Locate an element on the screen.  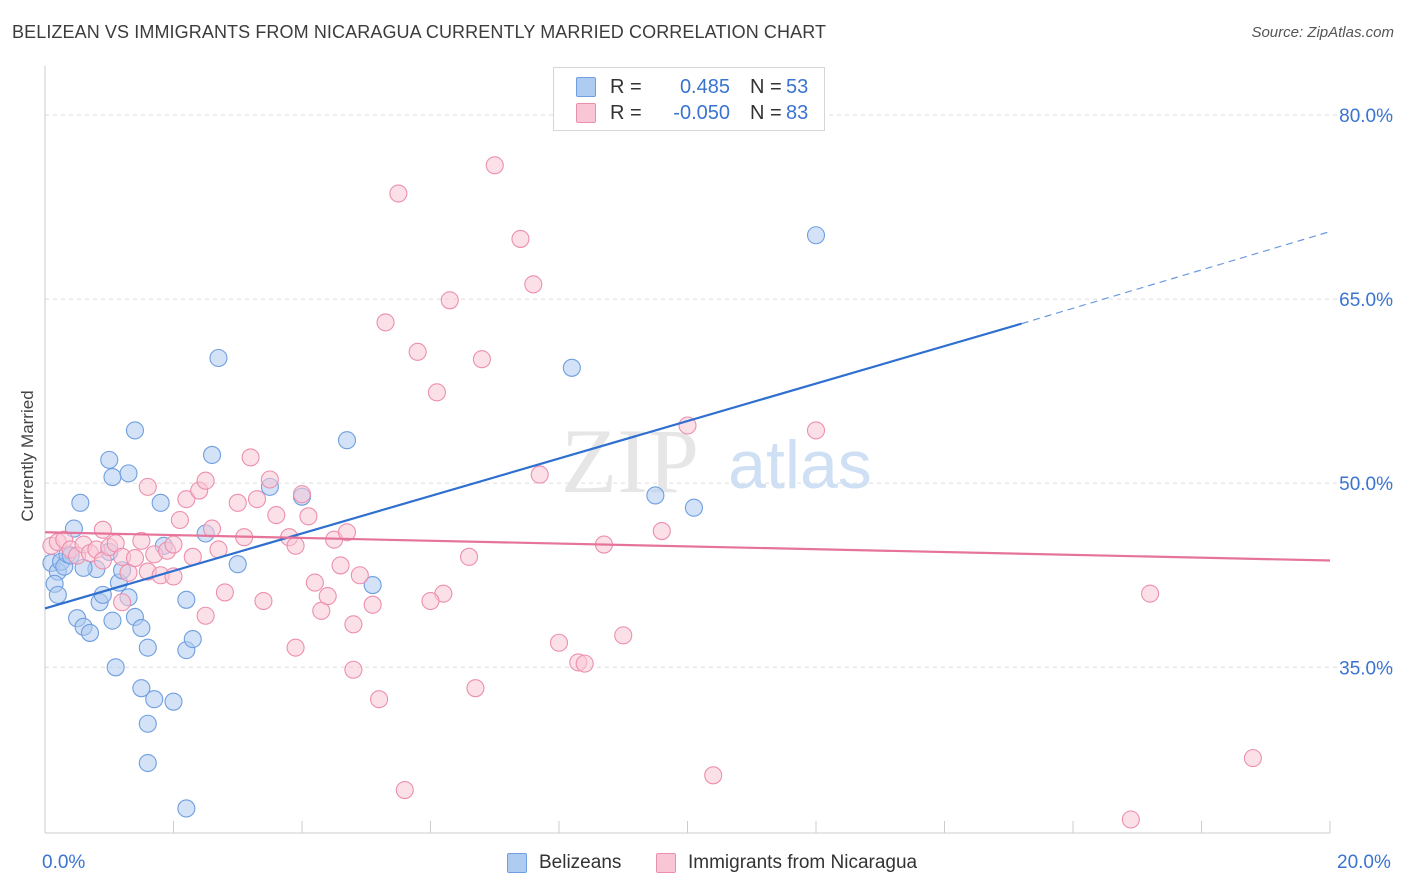
series-swatch-nicaragua is located at coordinates (666, 863).